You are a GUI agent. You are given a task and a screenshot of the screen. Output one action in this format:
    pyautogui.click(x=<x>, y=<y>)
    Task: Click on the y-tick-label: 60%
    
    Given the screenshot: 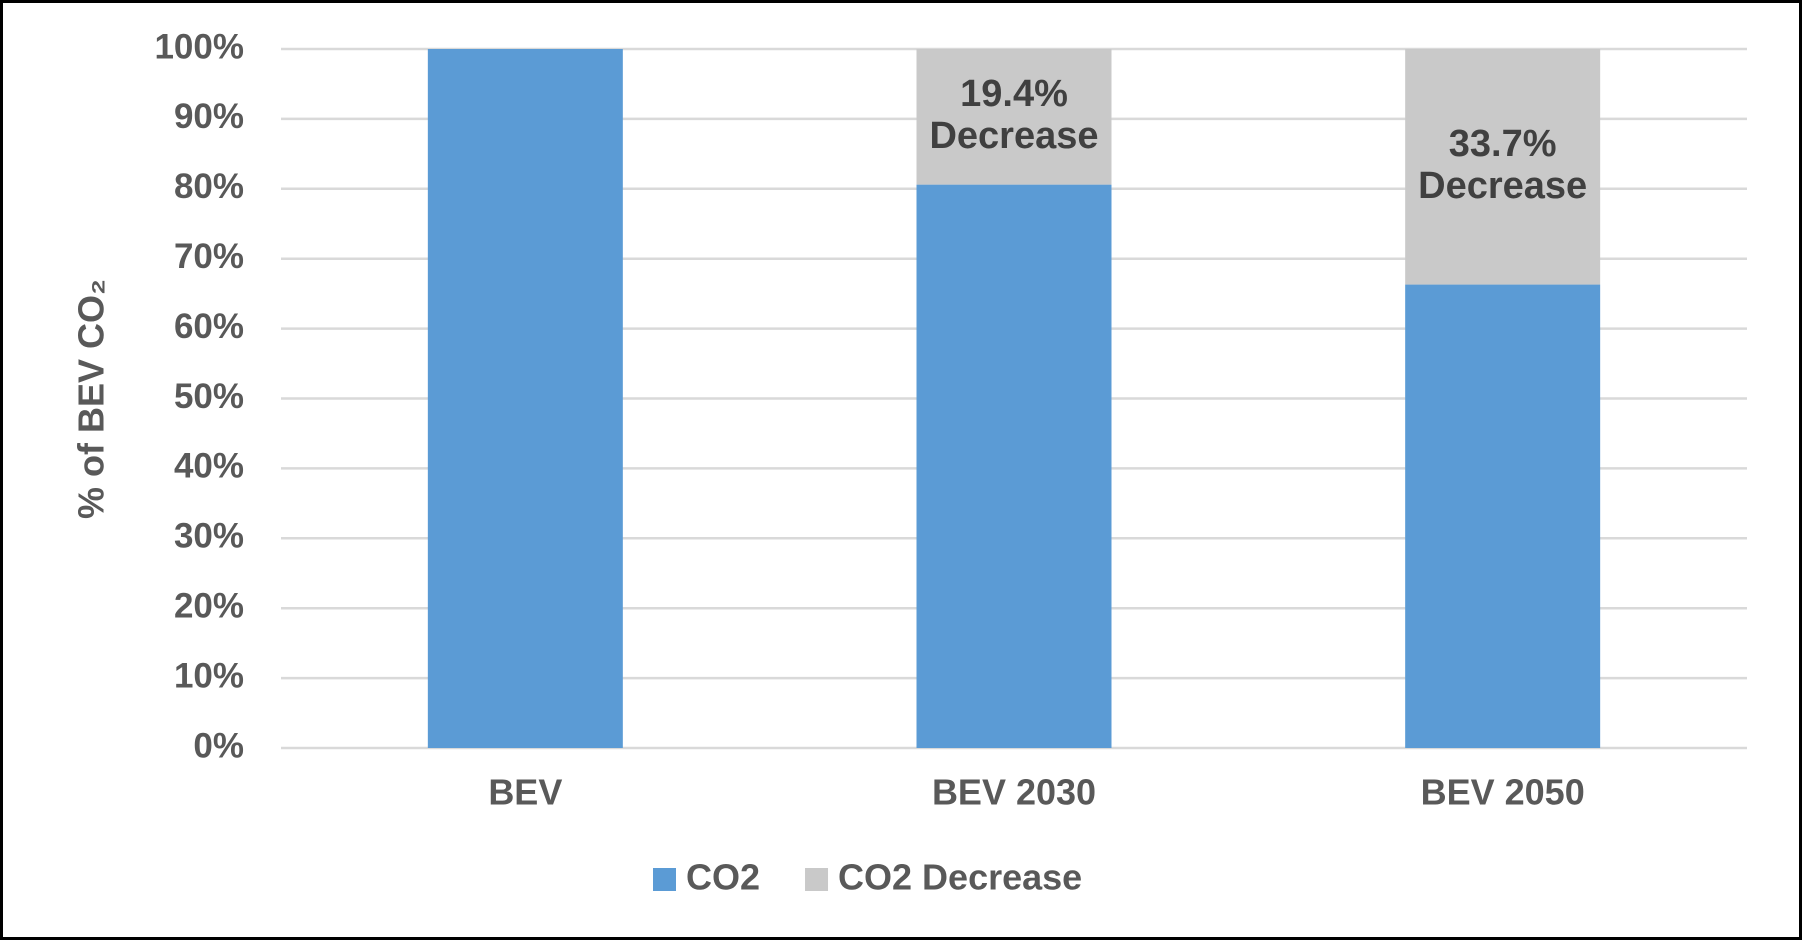 What is the action you would take?
    pyautogui.click(x=209, y=326)
    